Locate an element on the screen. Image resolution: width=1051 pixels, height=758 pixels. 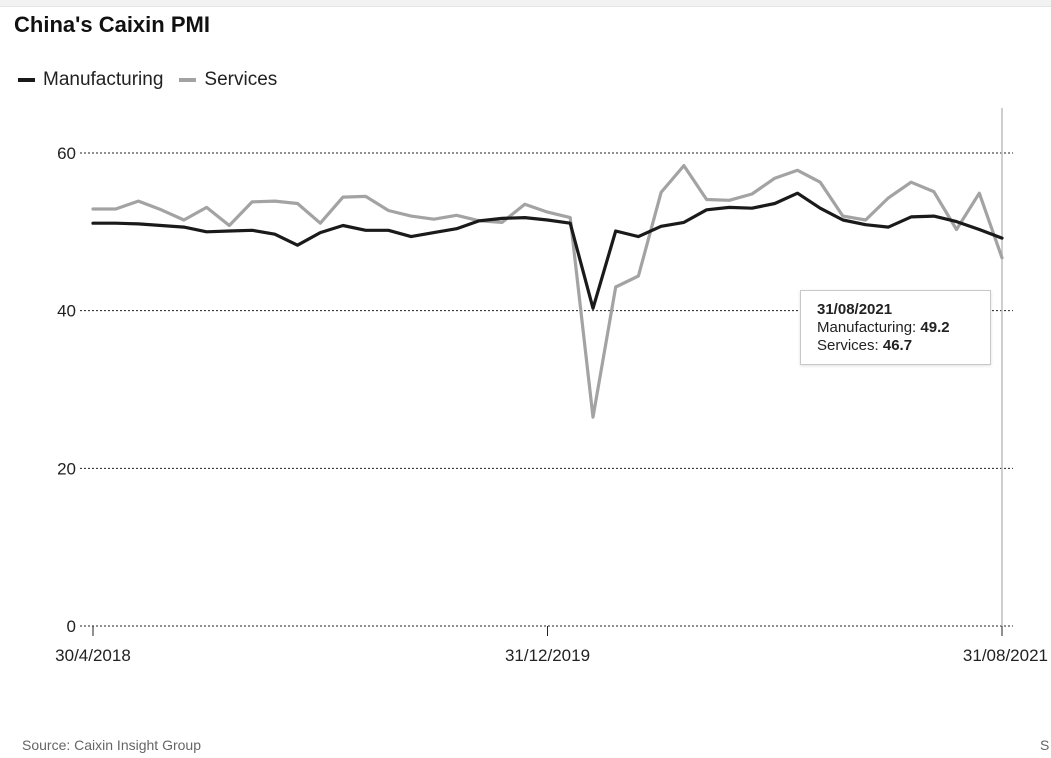
legend-label-services: Services is located at coordinates (241, 79).